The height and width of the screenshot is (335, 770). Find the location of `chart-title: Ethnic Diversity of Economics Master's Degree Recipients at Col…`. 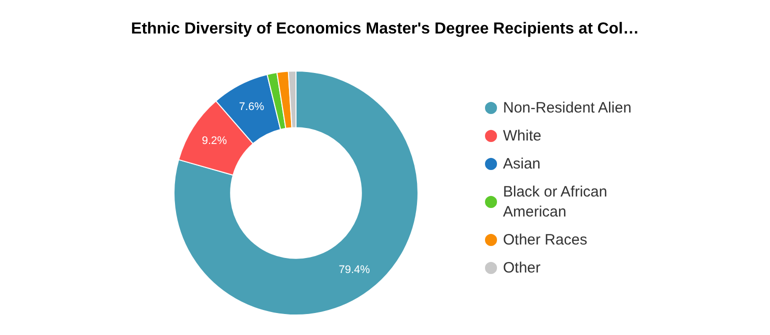

chart-title: Ethnic Diversity of Economics Master's Degree Recipients at Col… is located at coordinates (385, 29).